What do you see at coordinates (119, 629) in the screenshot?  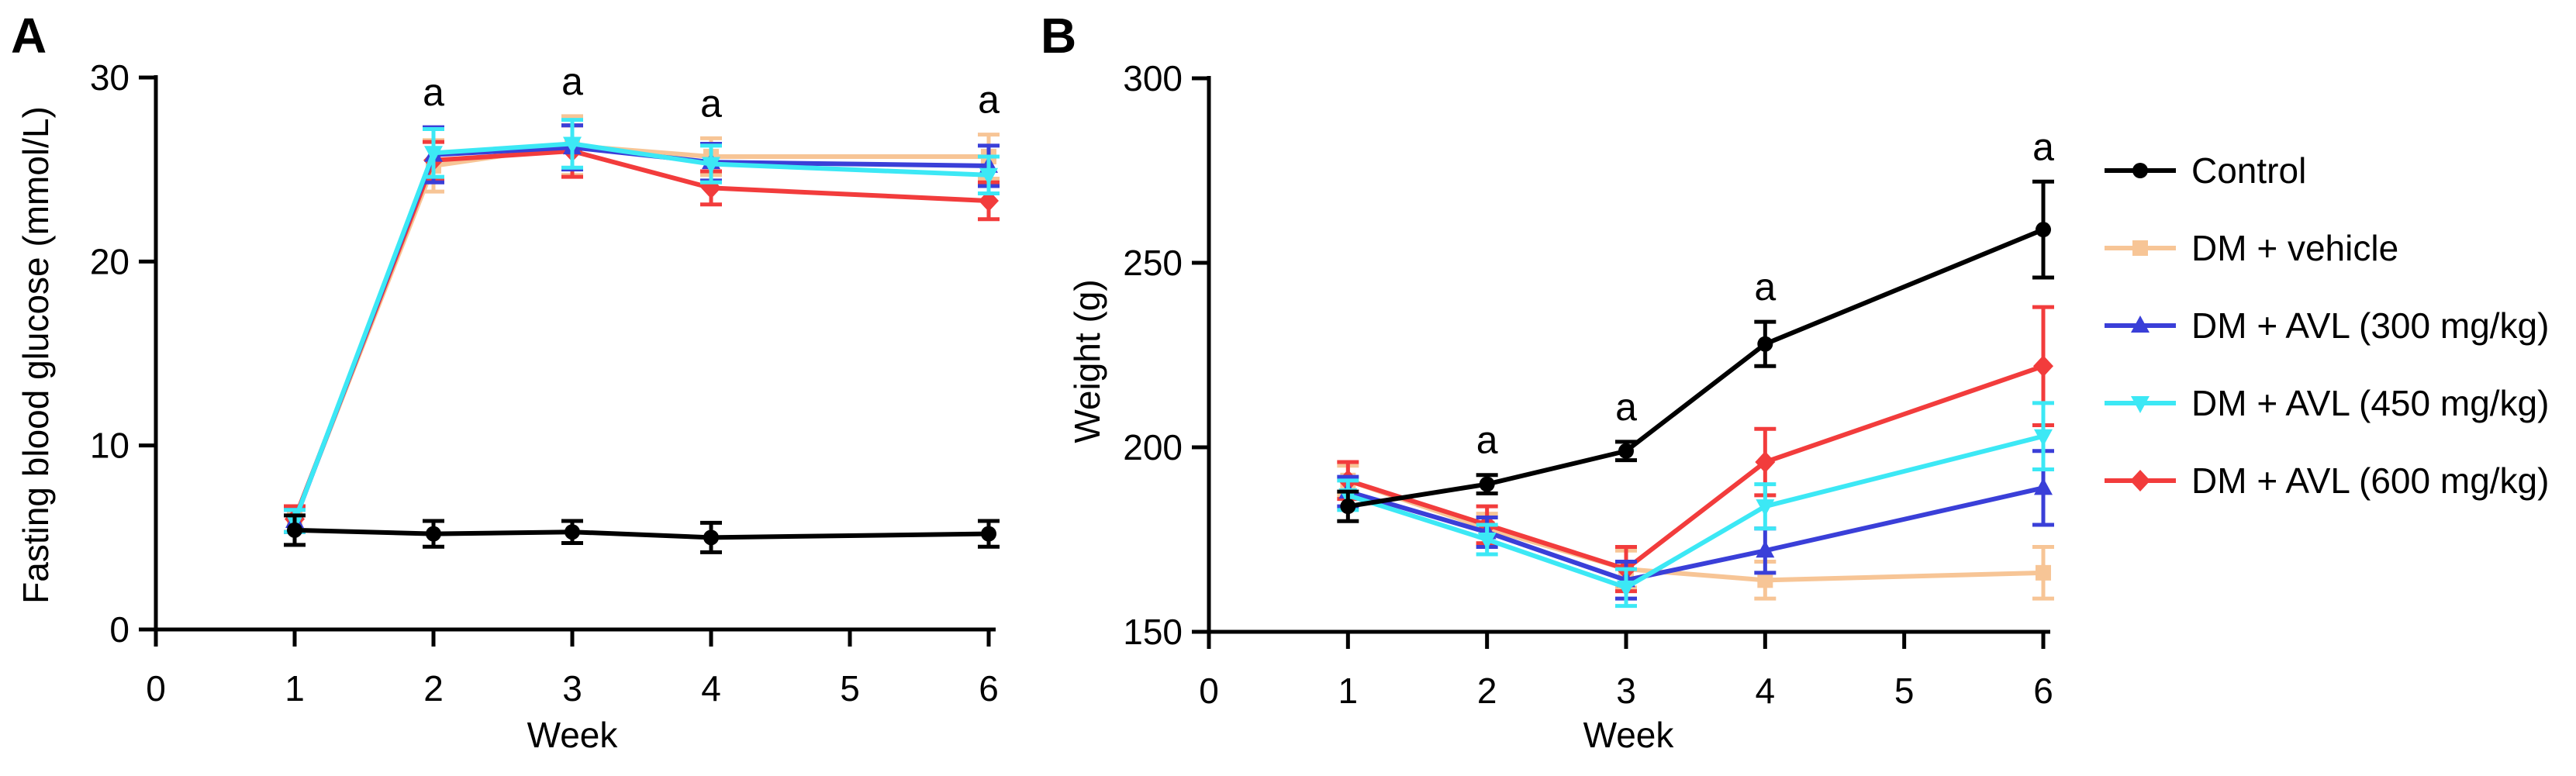 I see `y-tick-label: 0` at bounding box center [119, 629].